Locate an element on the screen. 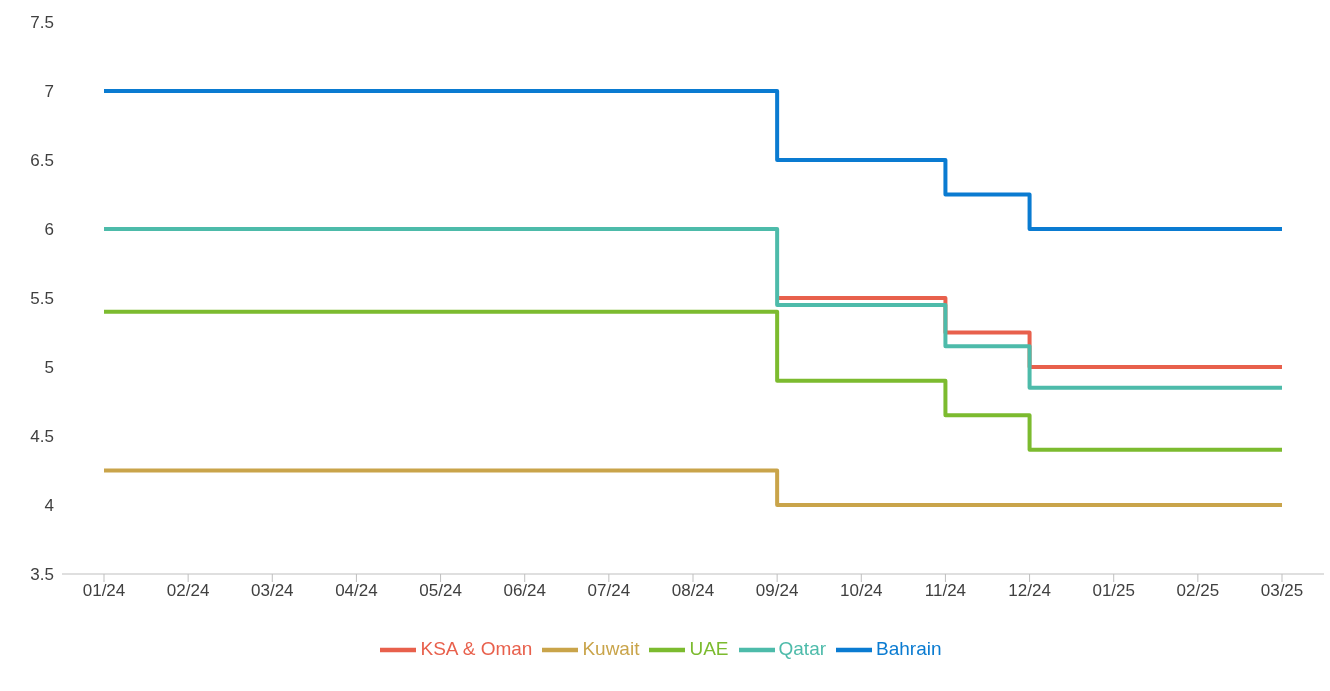 This screenshot has height=691, width=1330. x-tick-label: 10/24 is located at coordinates (861, 591).